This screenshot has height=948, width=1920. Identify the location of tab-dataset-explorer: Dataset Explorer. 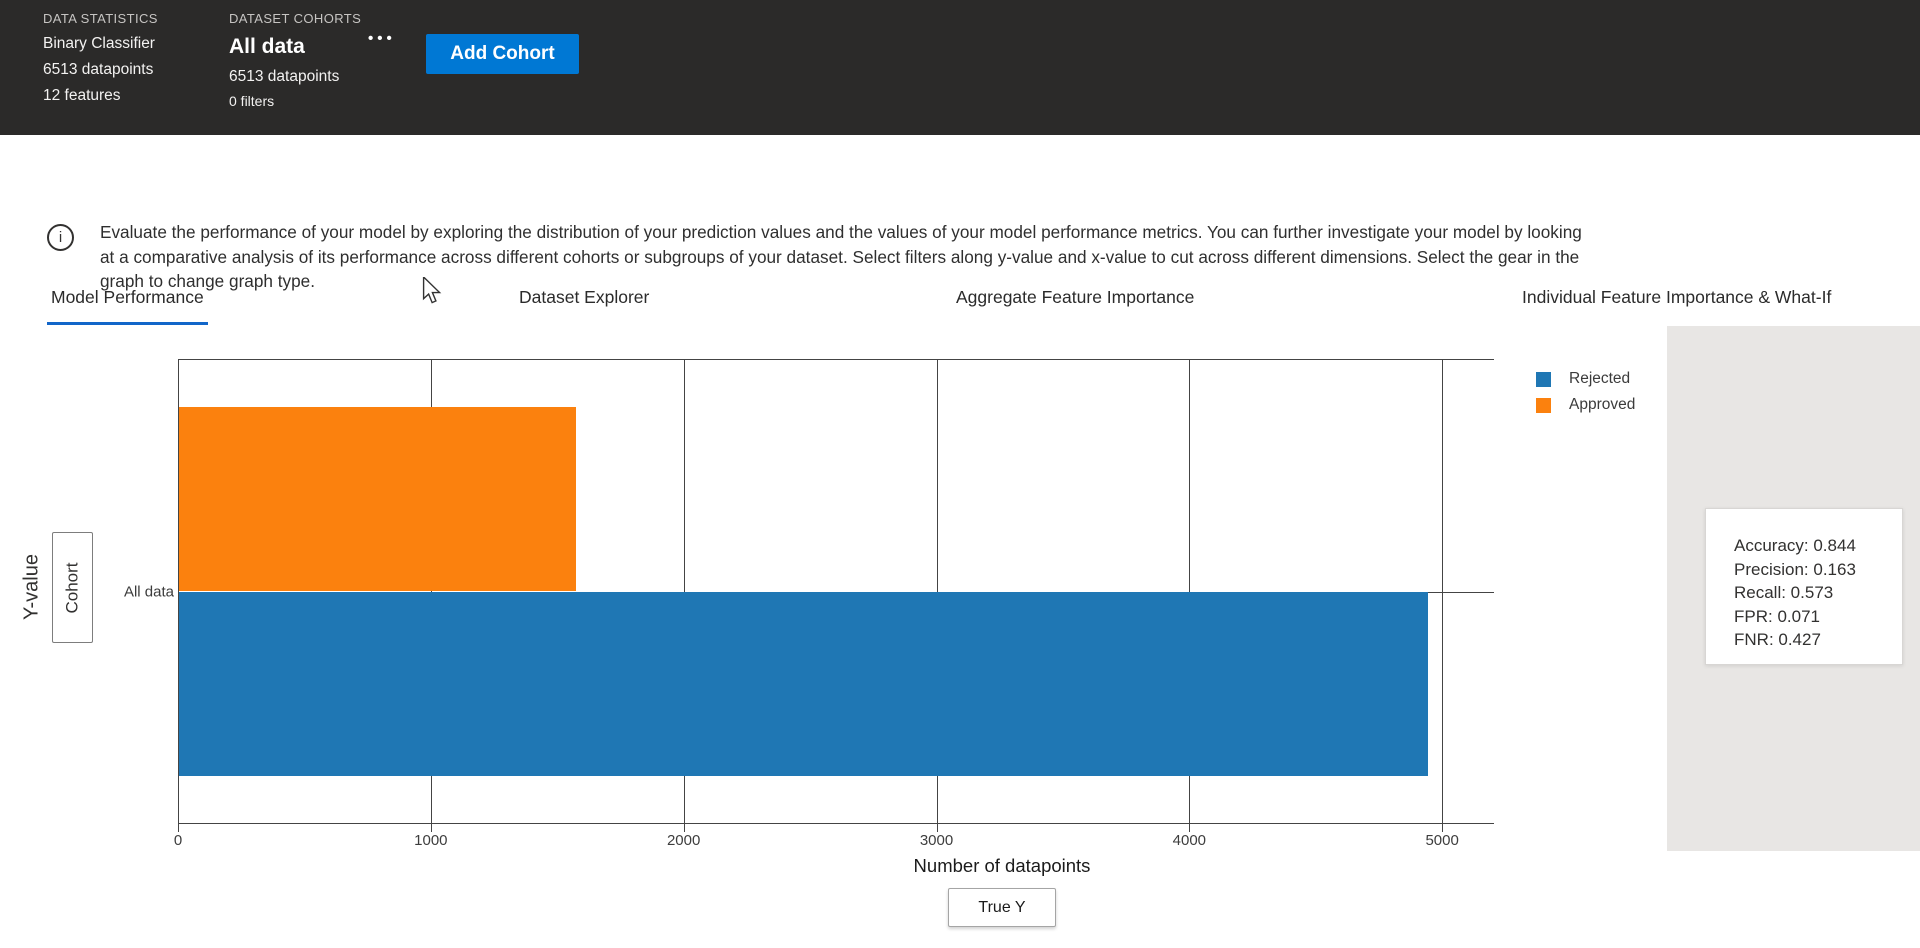
(584, 297).